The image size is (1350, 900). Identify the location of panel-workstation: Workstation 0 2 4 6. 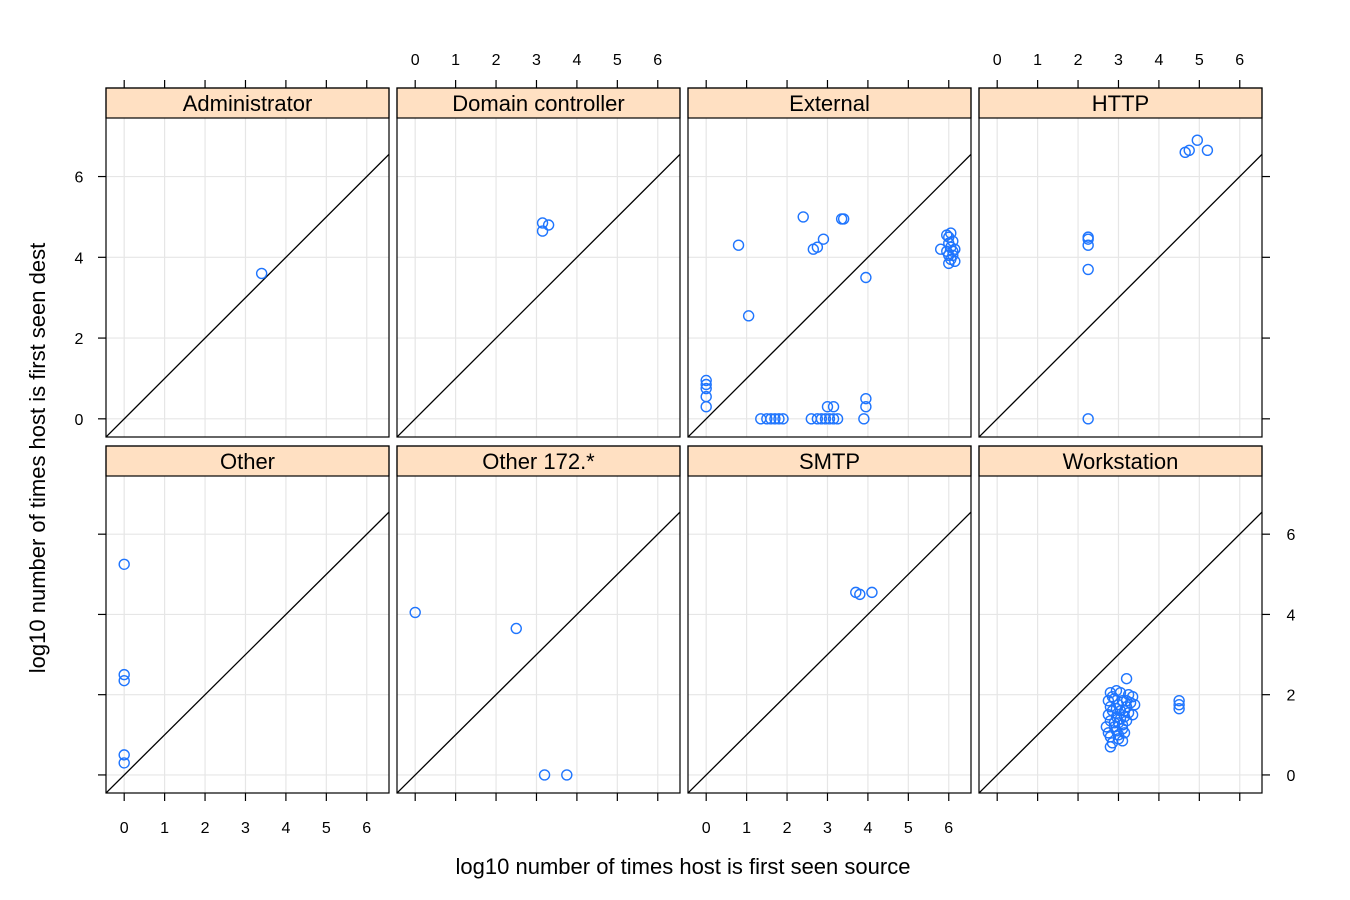
(1137, 623).